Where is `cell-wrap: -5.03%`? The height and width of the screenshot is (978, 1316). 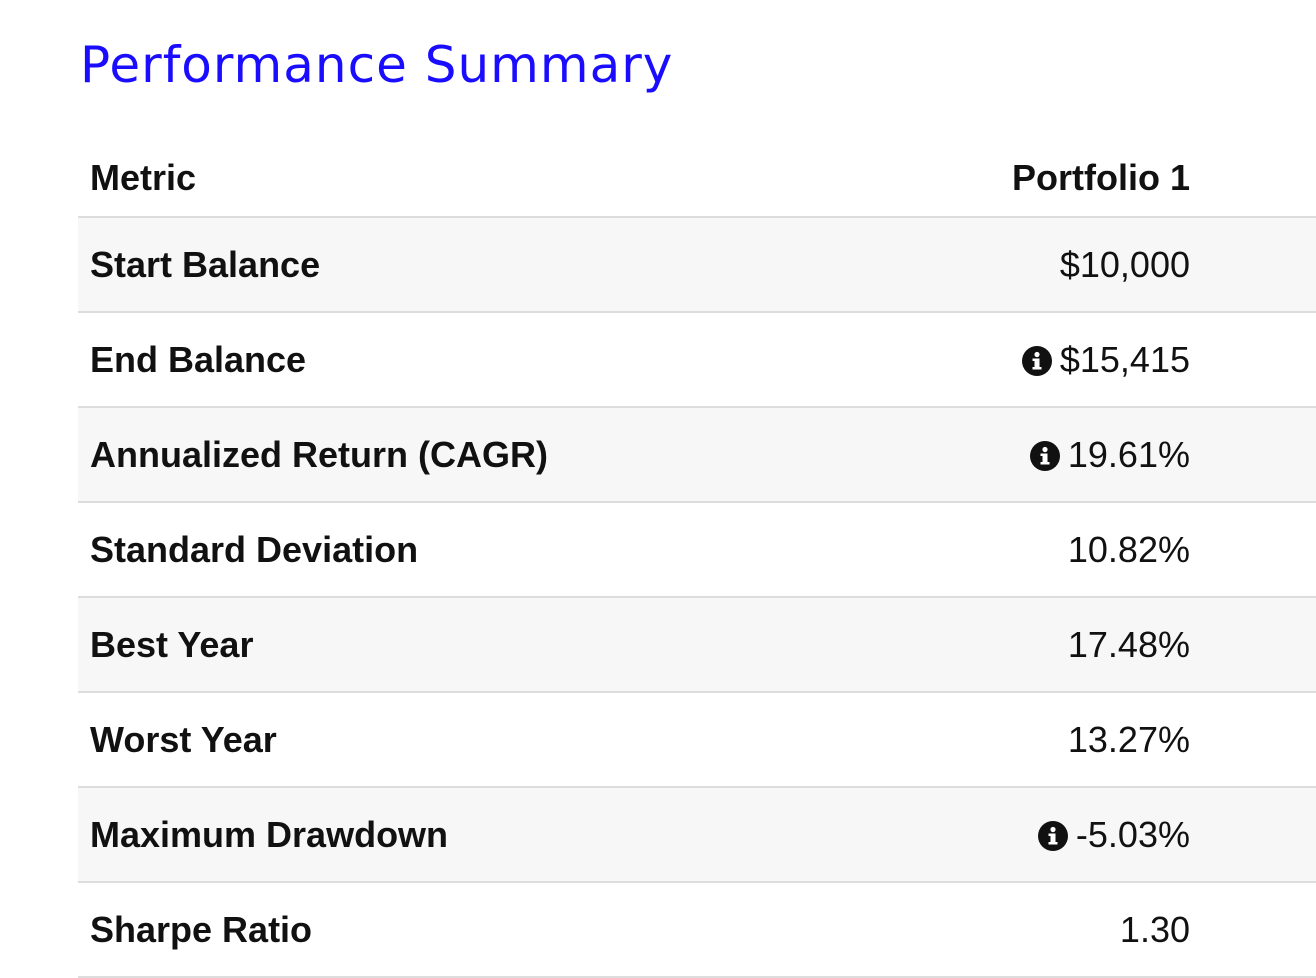
cell-wrap: -5.03% is located at coordinates (1070, 835).